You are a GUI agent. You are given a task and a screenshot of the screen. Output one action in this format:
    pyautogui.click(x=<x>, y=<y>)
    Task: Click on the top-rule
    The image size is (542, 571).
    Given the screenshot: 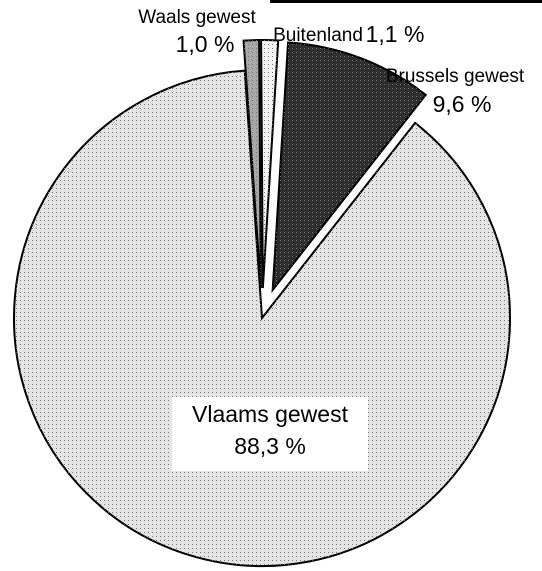 What is the action you would take?
    pyautogui.click(x=406, y=1)
    